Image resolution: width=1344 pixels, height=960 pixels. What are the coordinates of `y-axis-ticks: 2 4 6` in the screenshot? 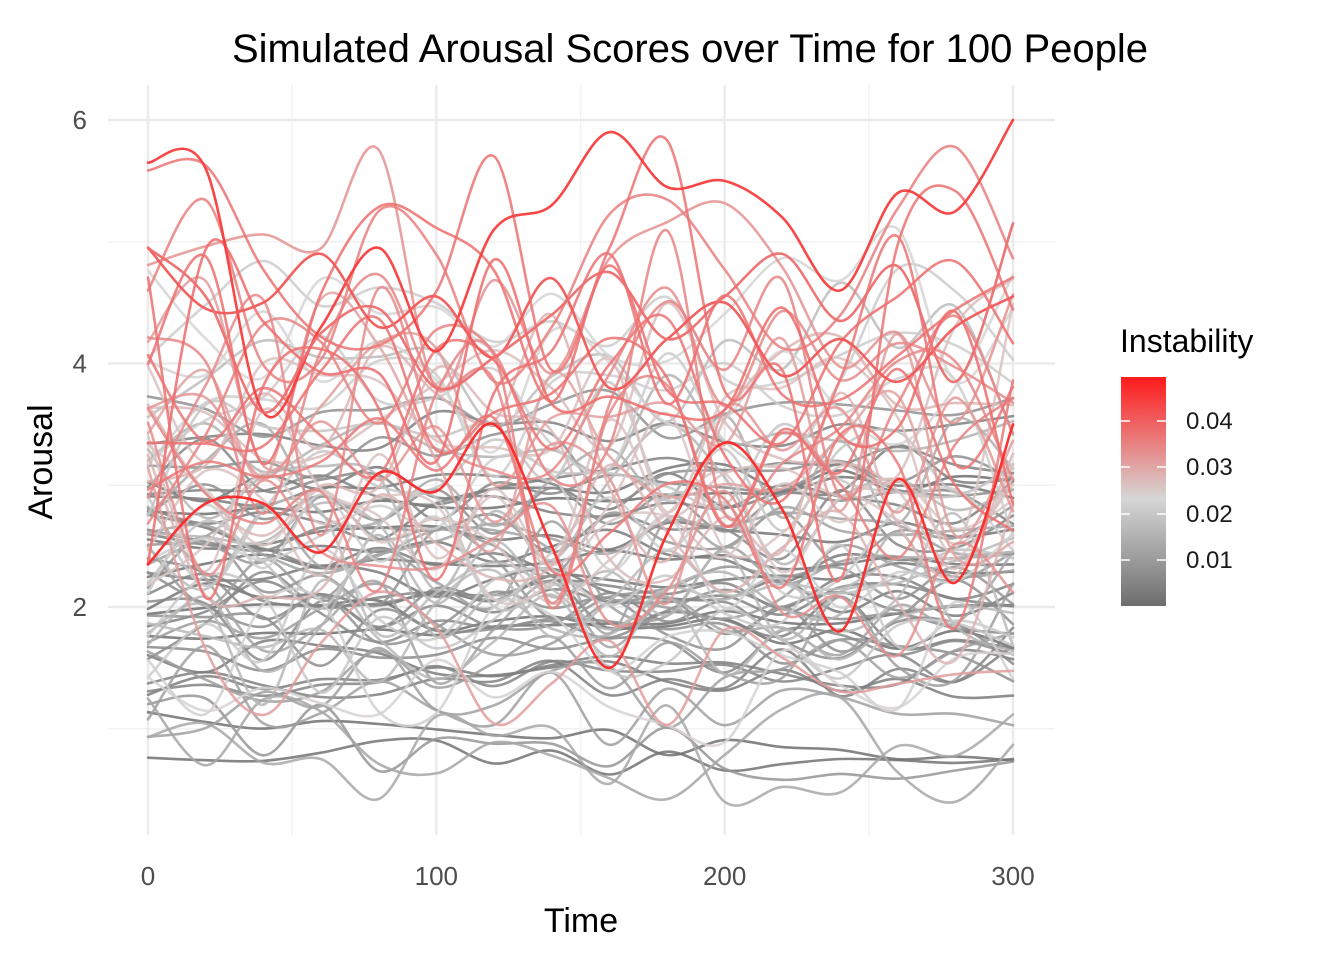 It's located at (80, 363).